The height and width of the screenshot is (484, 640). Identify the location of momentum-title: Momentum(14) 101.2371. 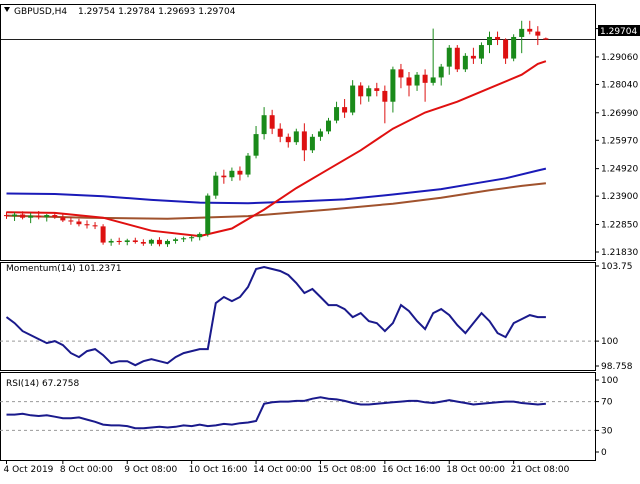
(64, 269).